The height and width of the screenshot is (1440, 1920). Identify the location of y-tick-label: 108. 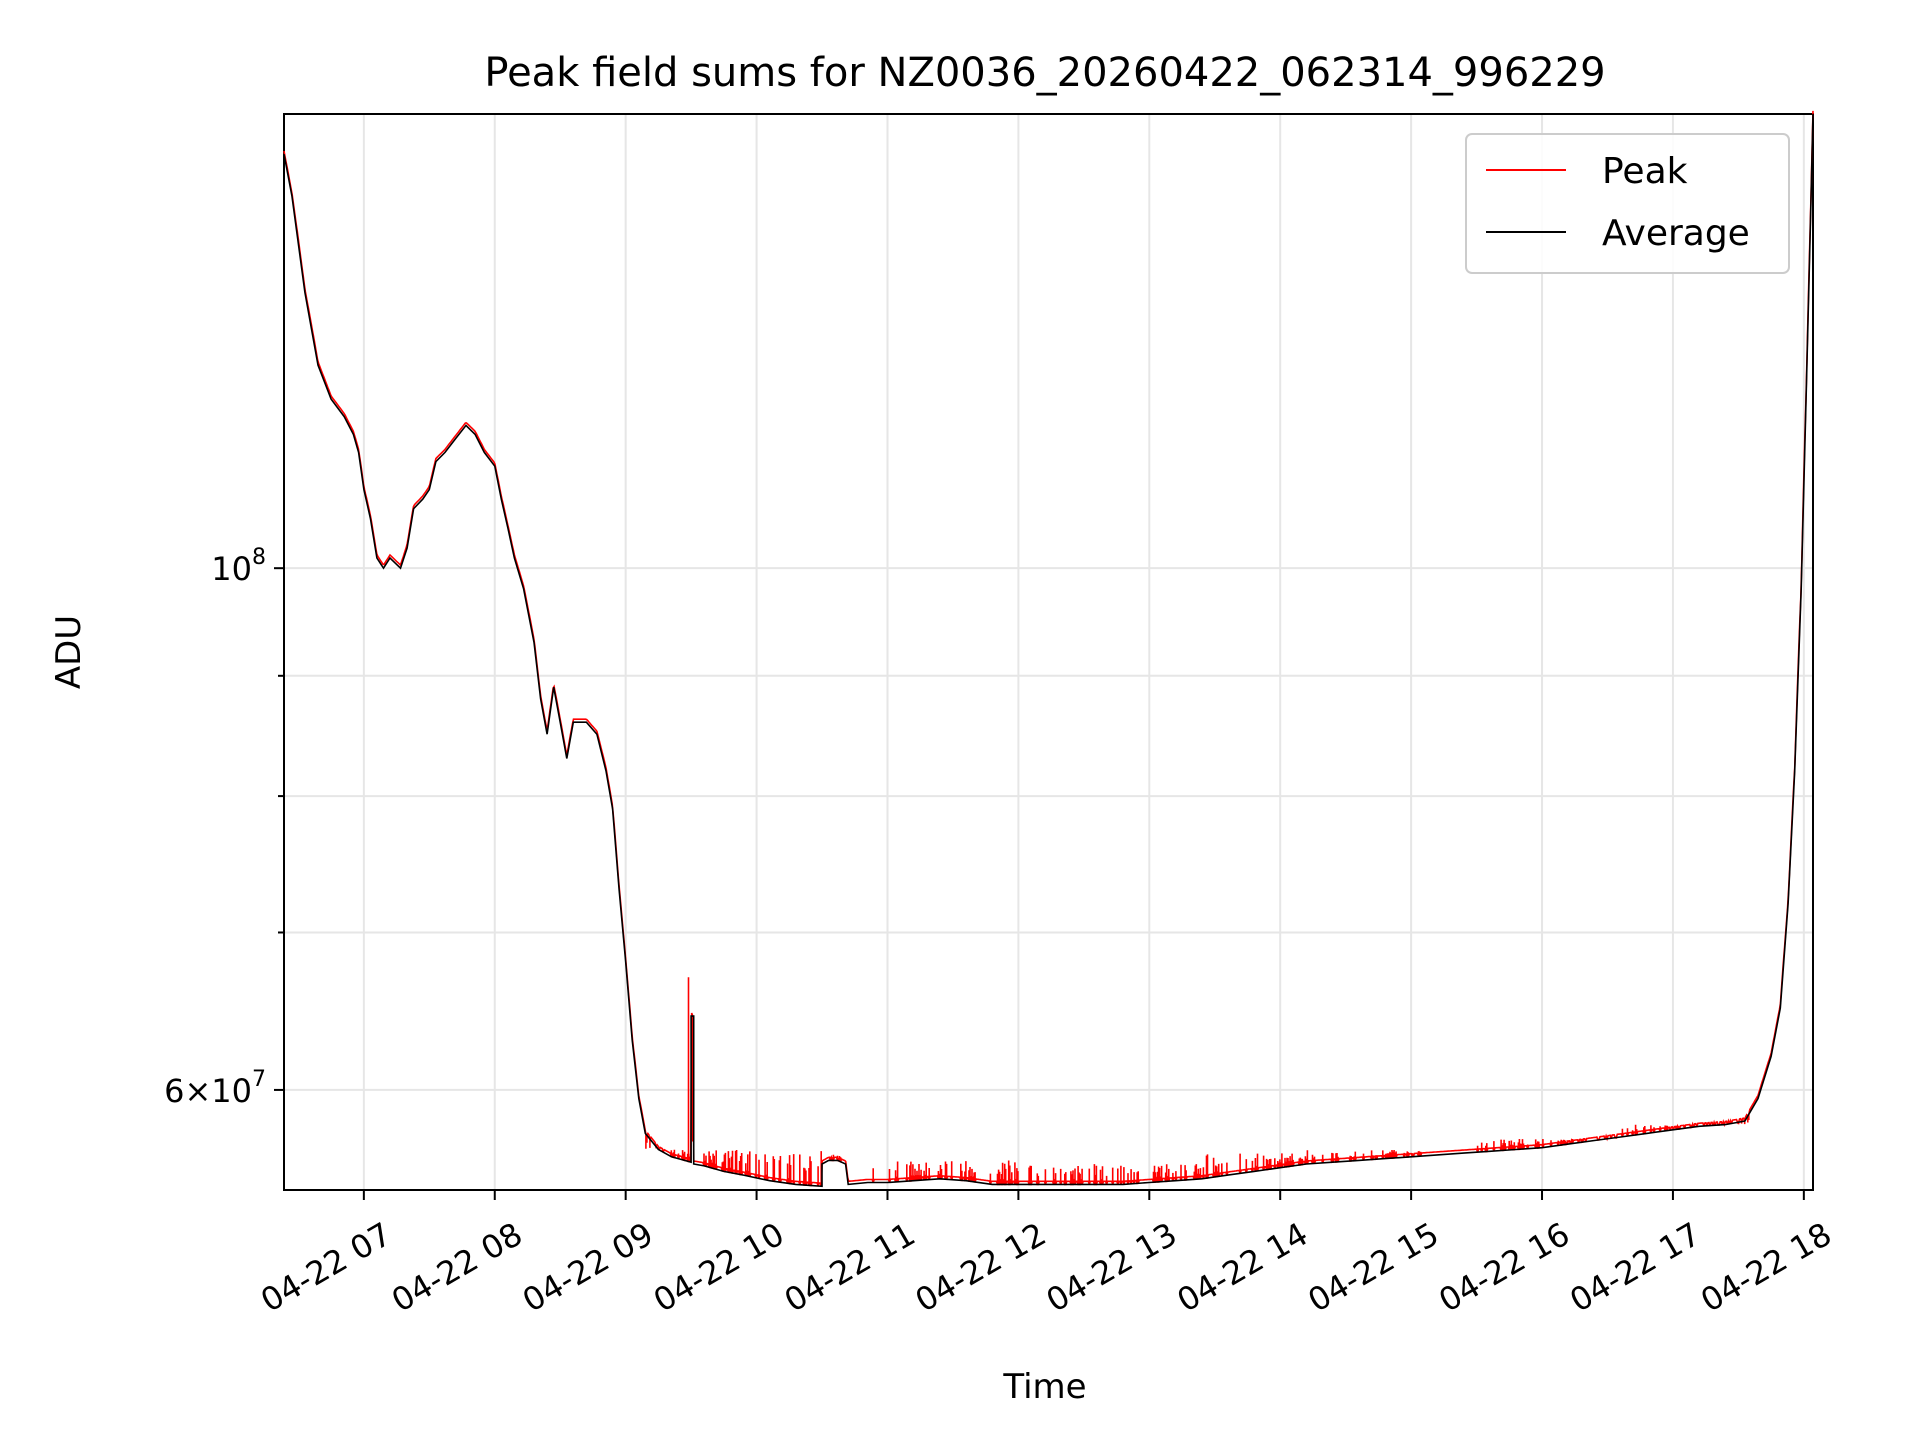
(238, 566).